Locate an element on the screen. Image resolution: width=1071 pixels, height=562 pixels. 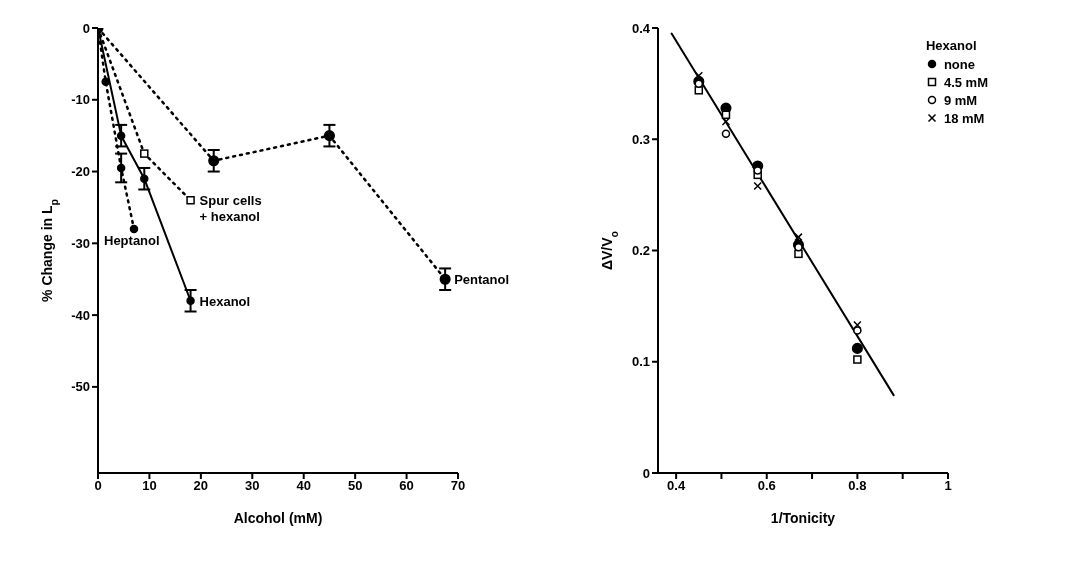
legend-title: Hexanol is located at coordinates (951, 45).